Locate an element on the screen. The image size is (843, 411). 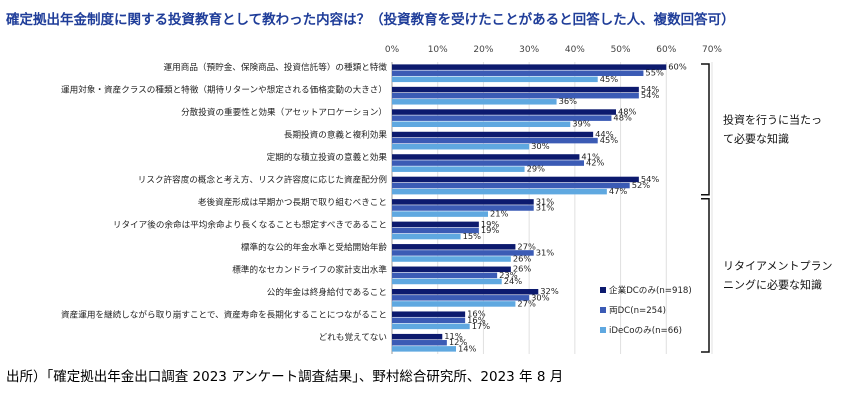
category-label: どれも覚えてない is located at coordinates (353, 337).